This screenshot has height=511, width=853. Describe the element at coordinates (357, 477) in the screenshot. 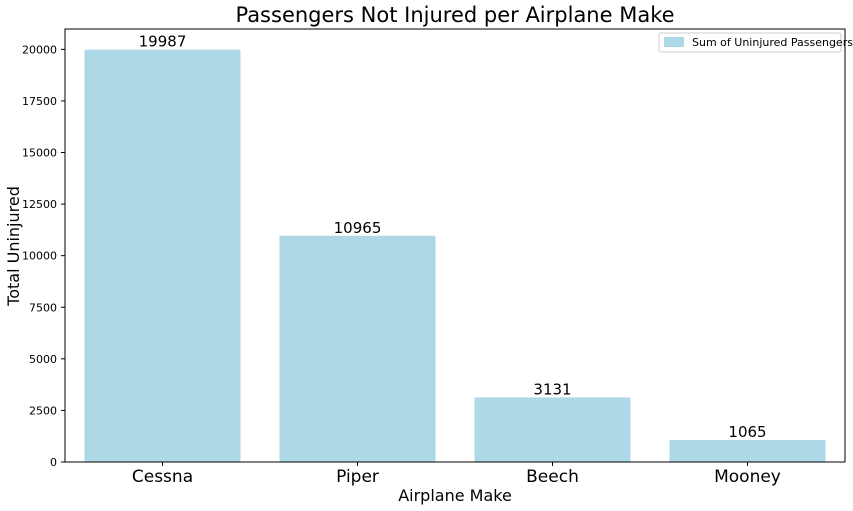

I see `x-tick-label: Piper` at that location.